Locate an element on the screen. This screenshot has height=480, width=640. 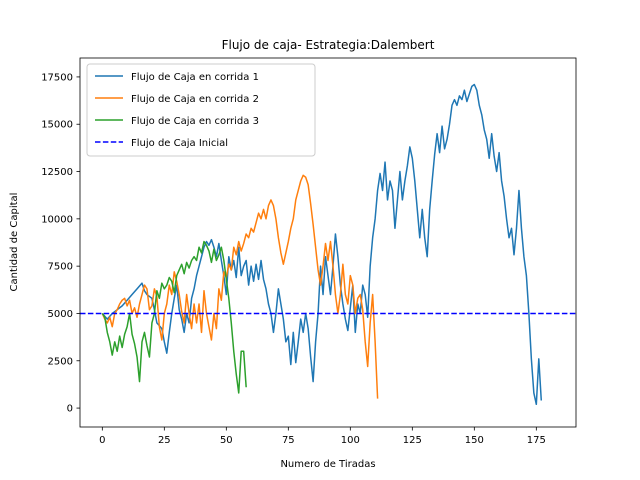
y-tick-label: 5000 is located at coordinates (60, 314).